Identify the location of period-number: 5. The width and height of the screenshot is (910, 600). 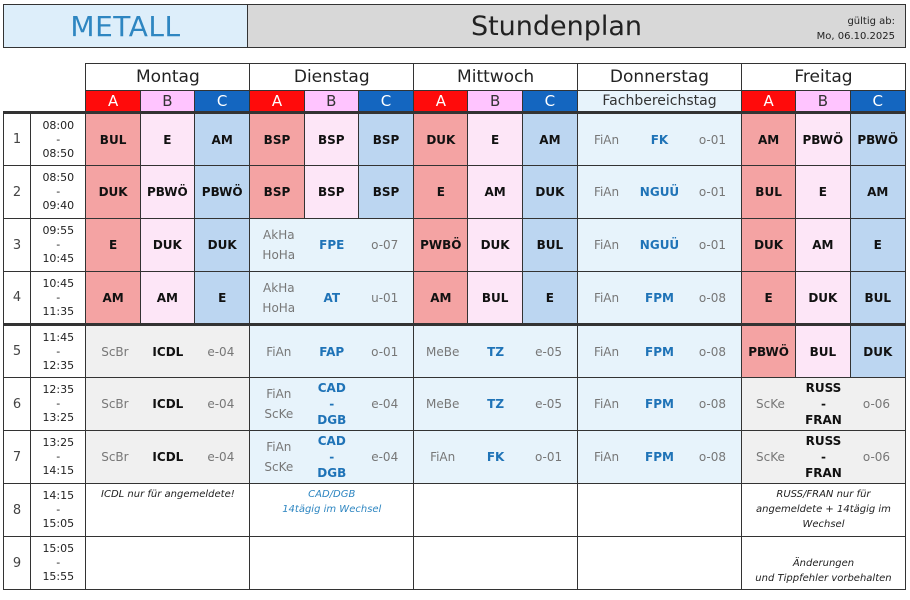
(17, 350).